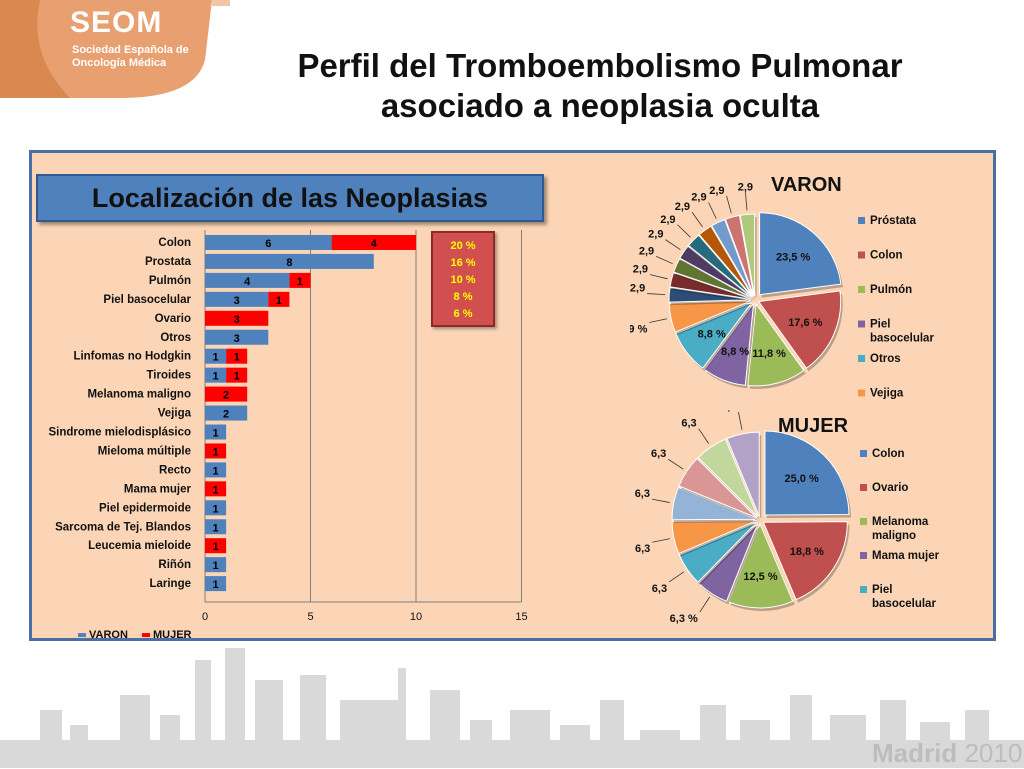  What do you see at coordinates (130, 56) in the screenshot?
I see `logo-subtitle: Sociedad Española de Oncología Médica` at bounding box center [130, 56].